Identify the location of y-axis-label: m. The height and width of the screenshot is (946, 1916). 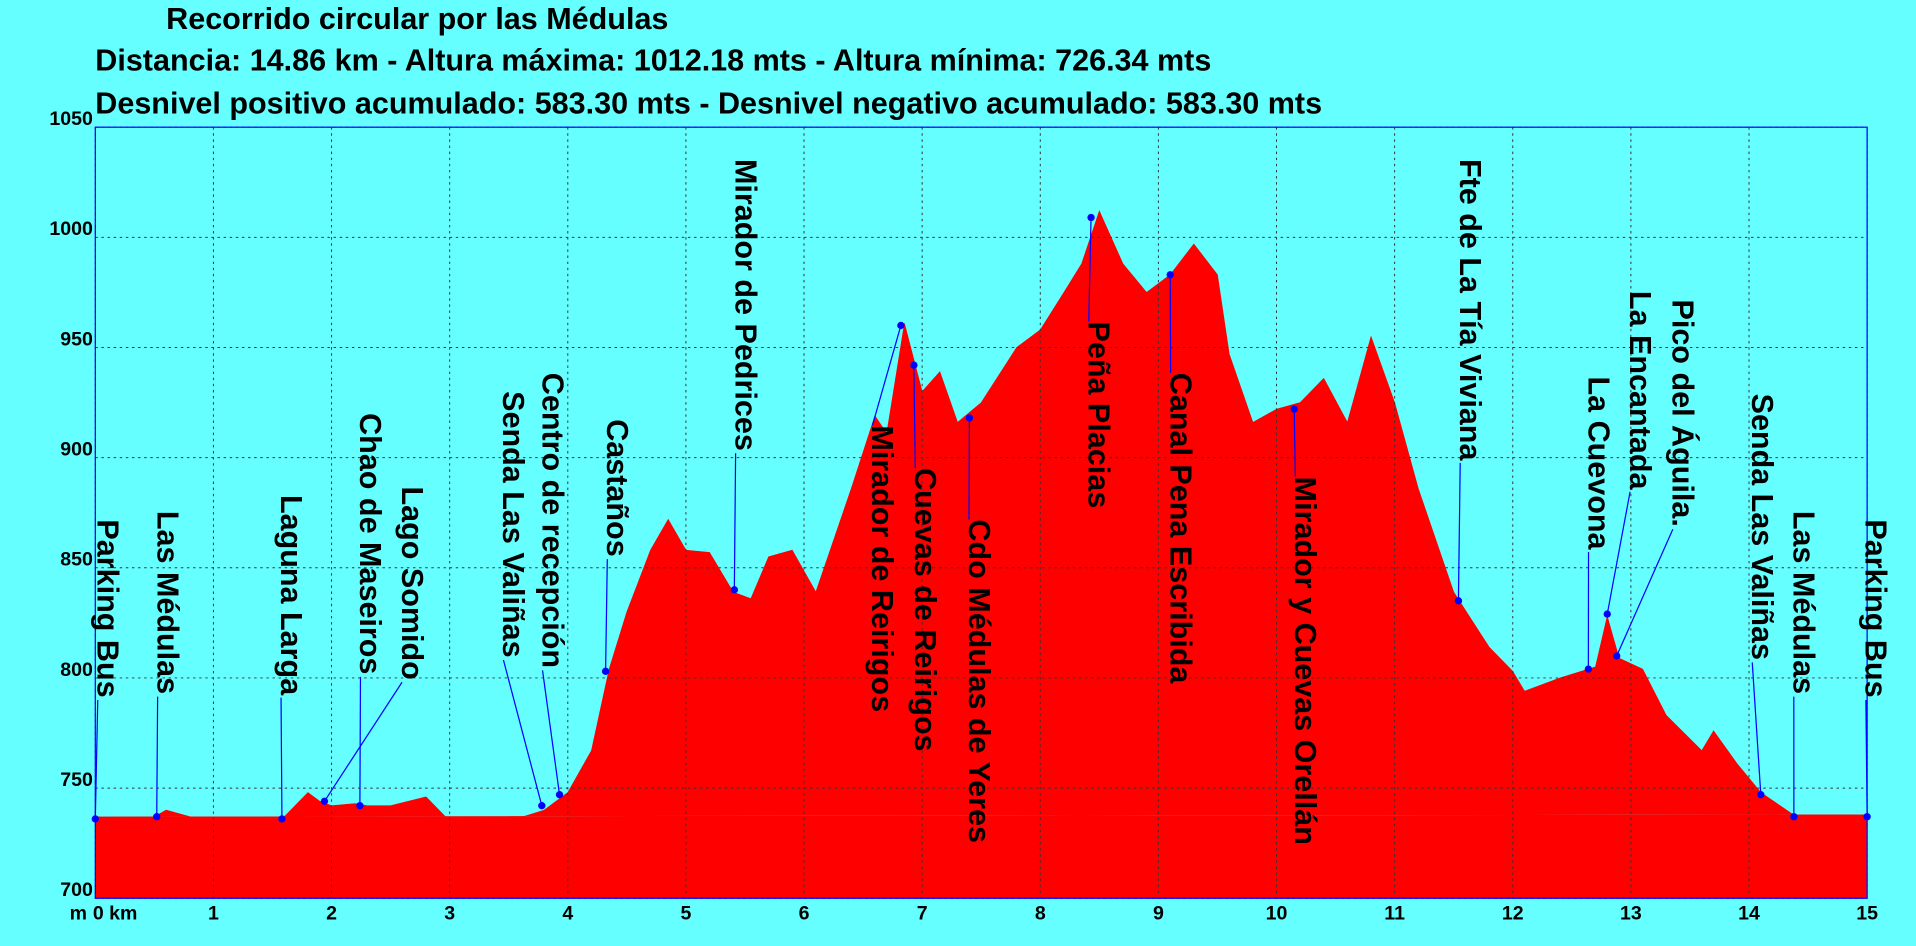
(78, 913).